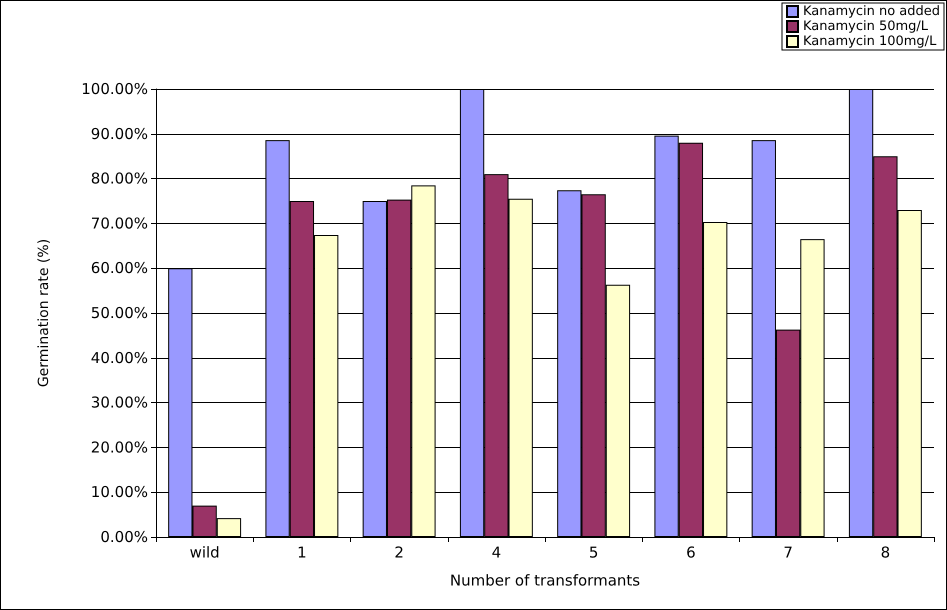 The width and height of the screenshot is (947, 610). Describe the element at coordinates (44, 313) in the screenshot. I see `y-axis-title: Germination rate (%)` at that location.